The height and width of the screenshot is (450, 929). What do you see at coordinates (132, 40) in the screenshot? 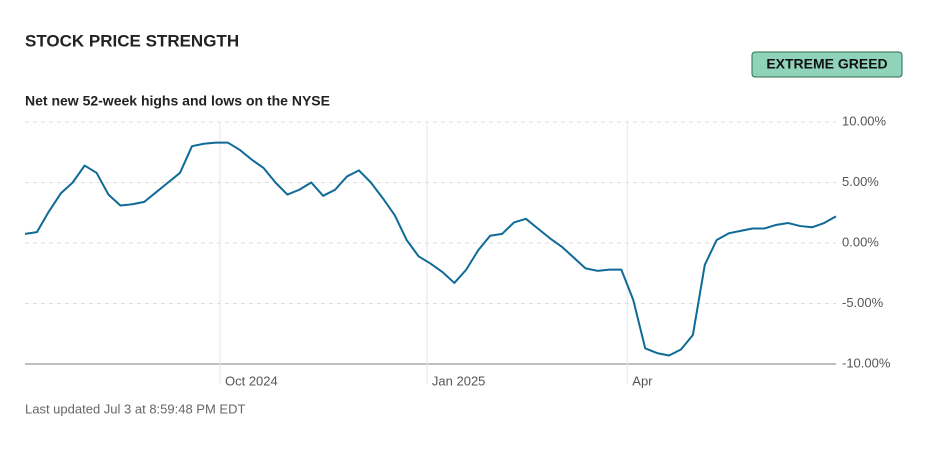
I see `title: STOCK PRICE STRENGTH` at bounding box center [132, 40].